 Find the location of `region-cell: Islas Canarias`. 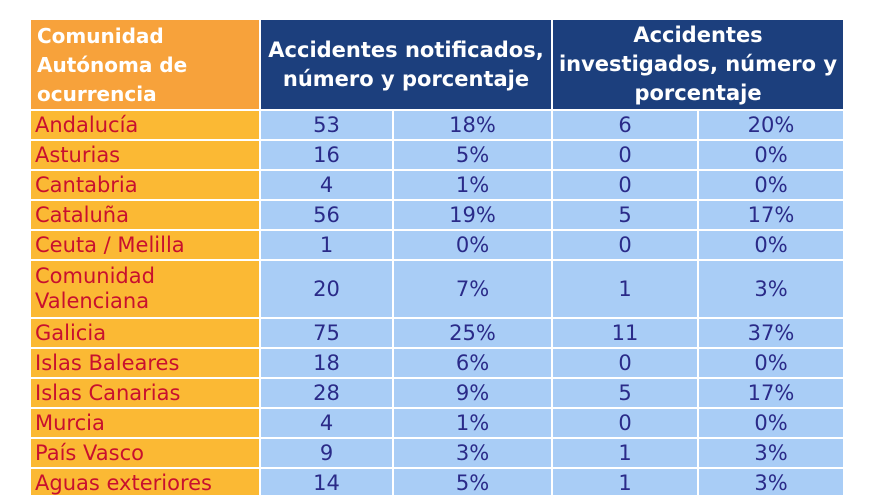

region-cell: Islas Canarias is located at coordinates (146, 394).